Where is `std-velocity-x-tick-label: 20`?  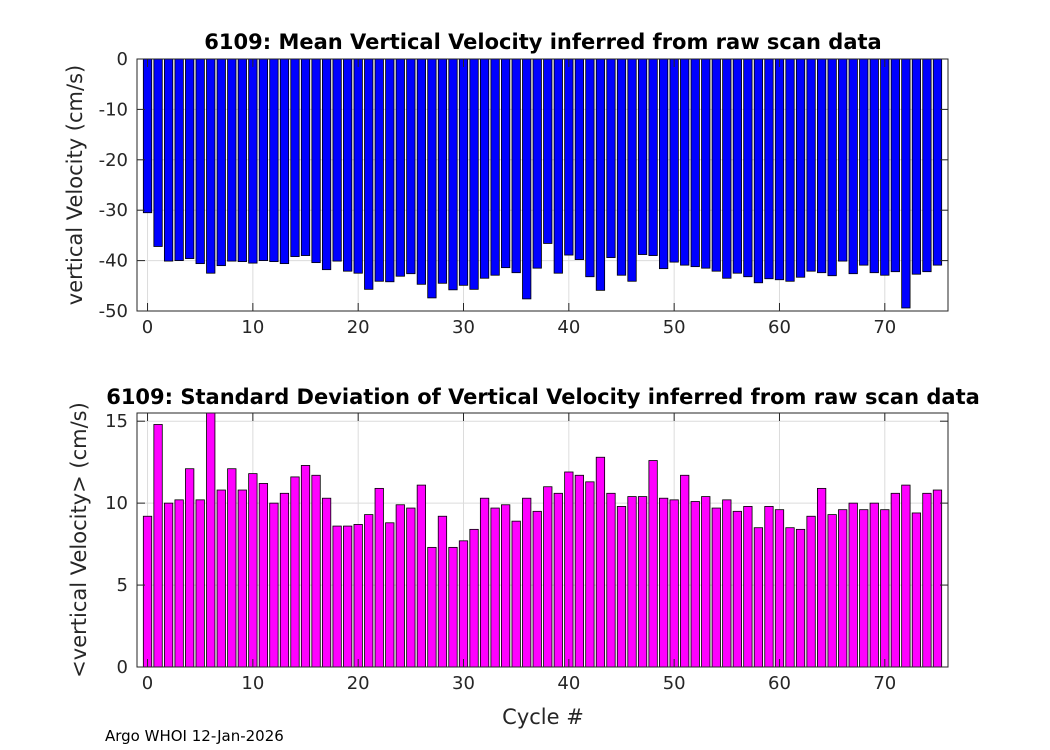
std-velocity-x-tick-label: 20 is located at coordinates (358, 683).